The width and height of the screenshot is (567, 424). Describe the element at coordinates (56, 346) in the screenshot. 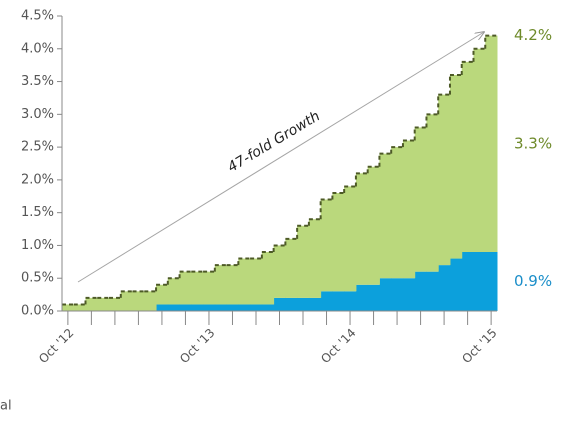

I see `x-tick-label: Oct '12` at that location.